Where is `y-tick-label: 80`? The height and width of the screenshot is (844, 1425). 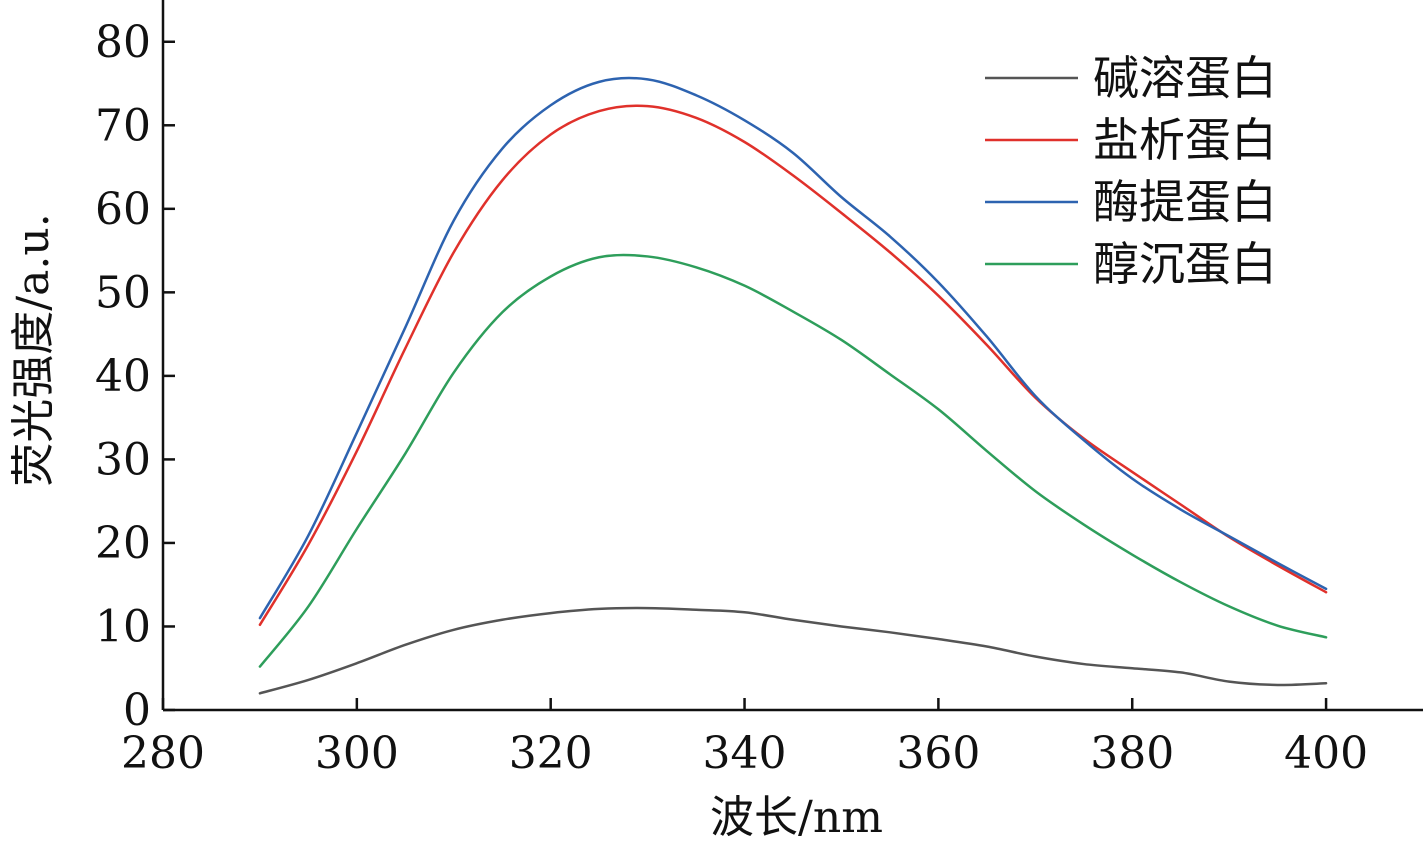
y-tick-label: 80 is located at coordinates (123, 42).